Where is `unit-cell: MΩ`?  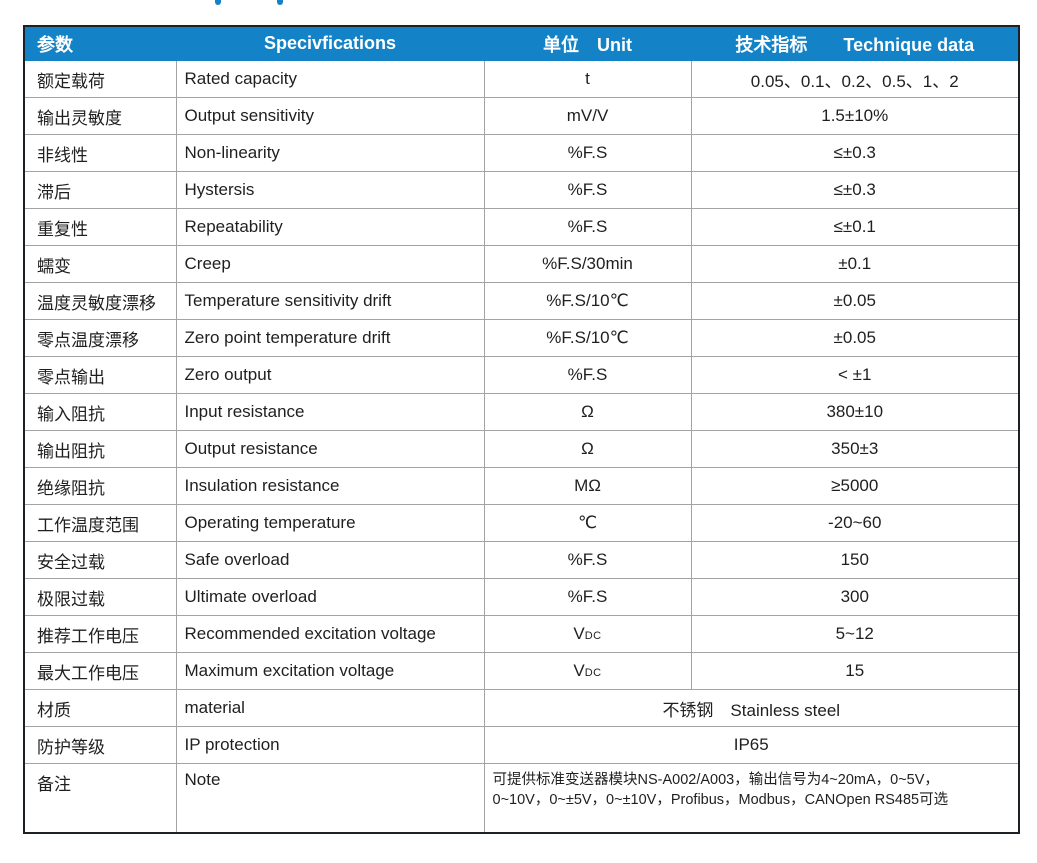
unit-cell: MΩ is located at coordinates (587, 486).